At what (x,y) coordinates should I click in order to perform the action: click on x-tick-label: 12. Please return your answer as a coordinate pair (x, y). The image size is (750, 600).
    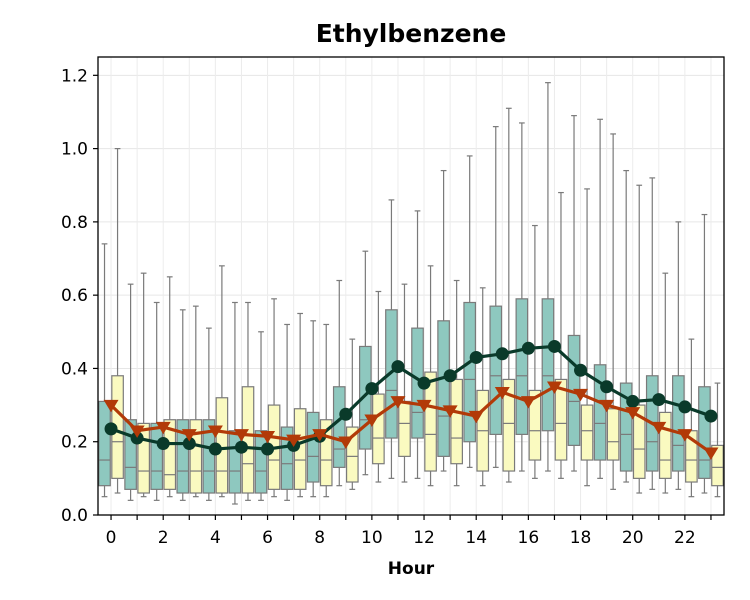
    Looking at the image, I should click on (424, 538).